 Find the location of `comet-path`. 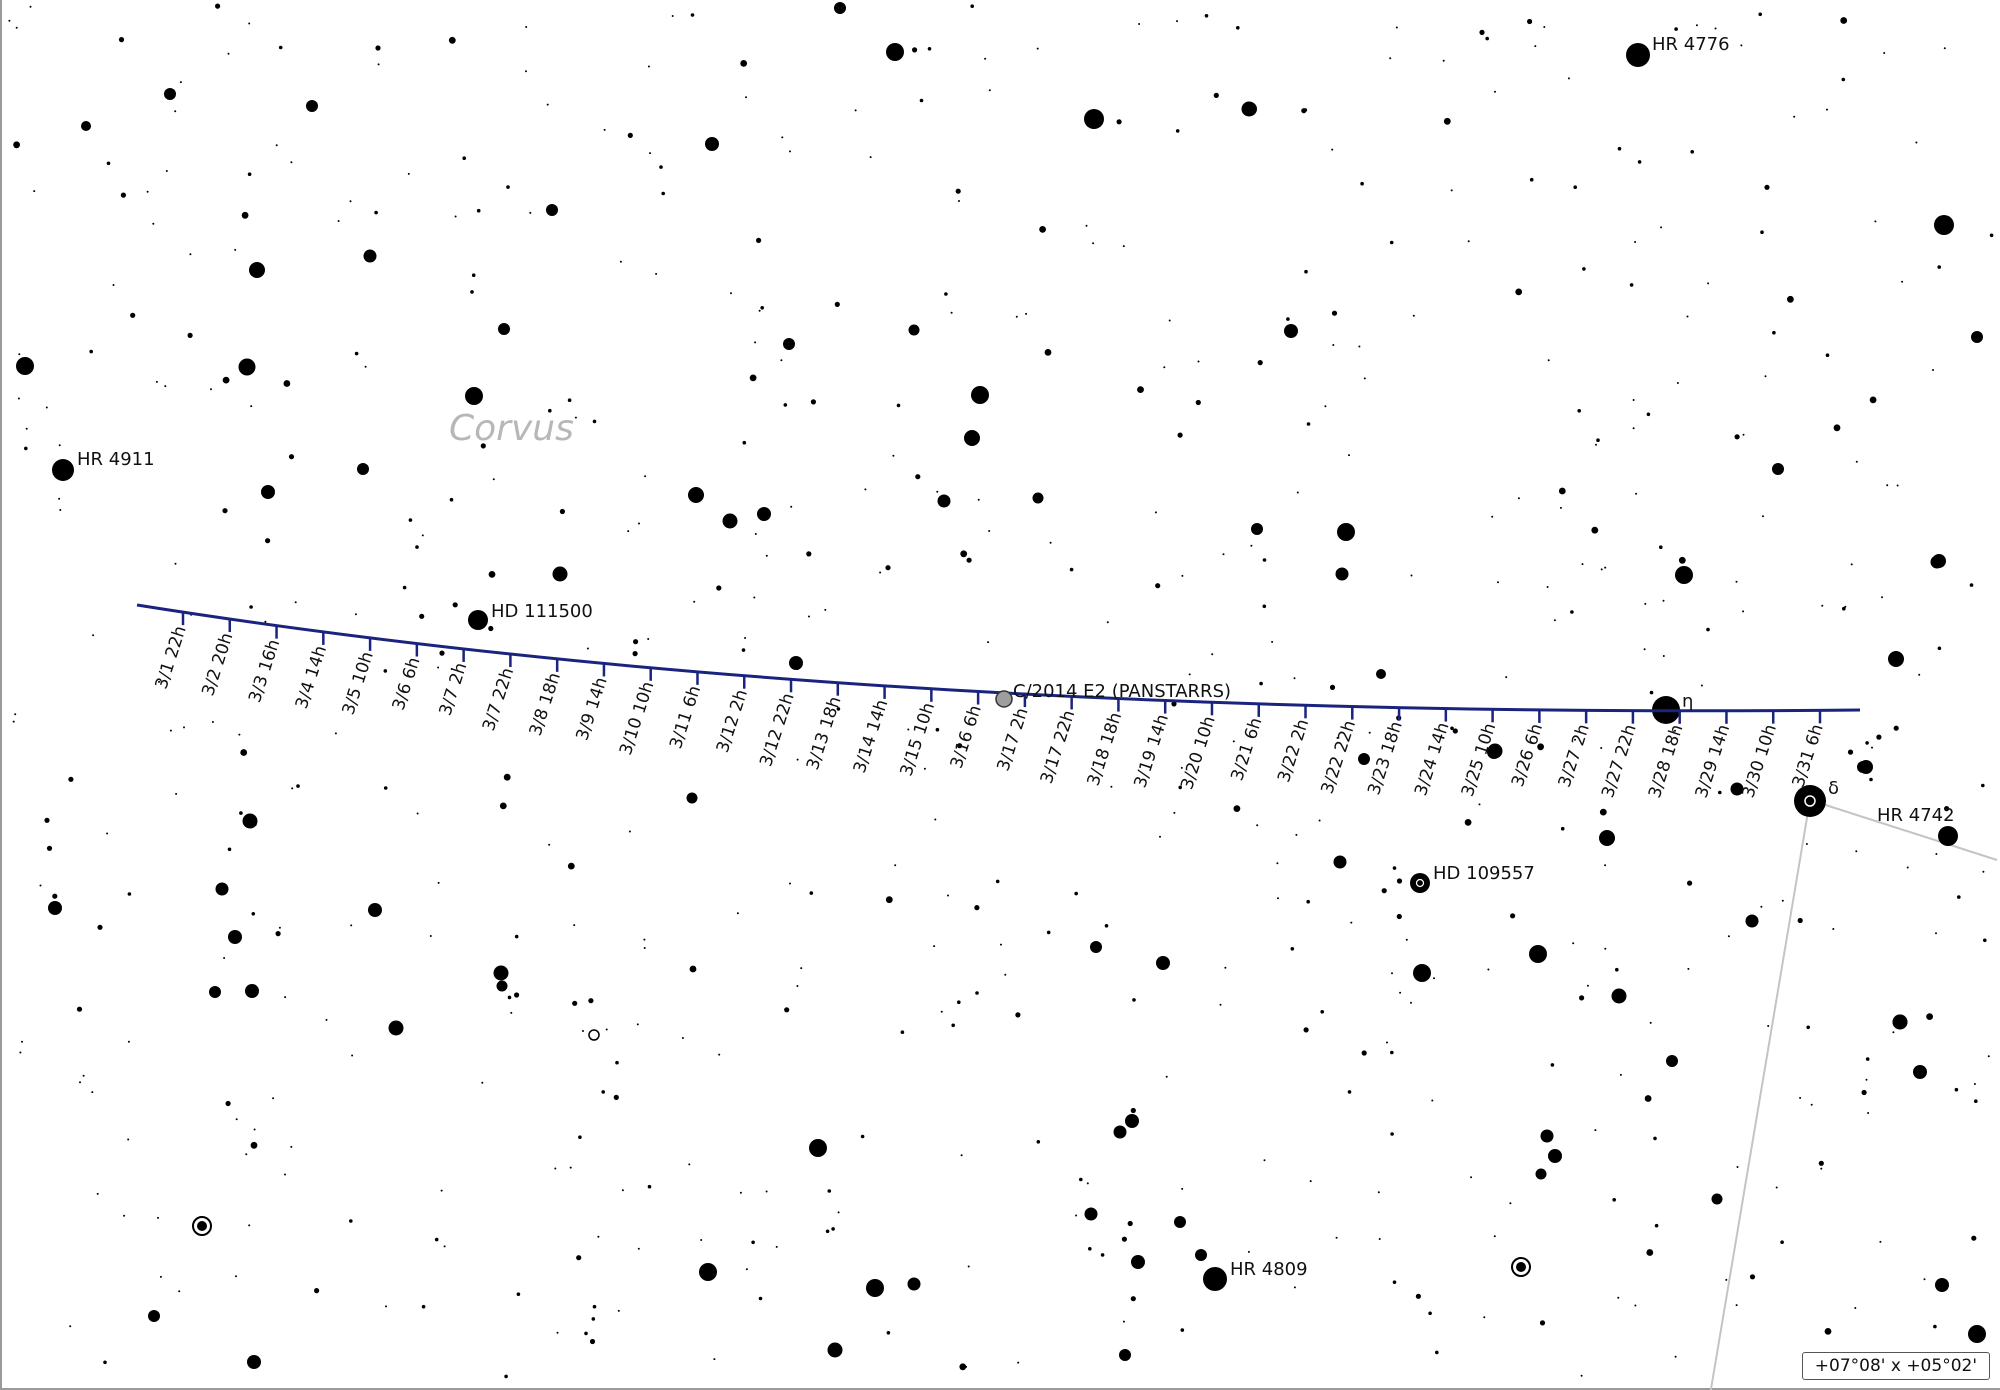

comet-path is located at coordinates (998, 658).